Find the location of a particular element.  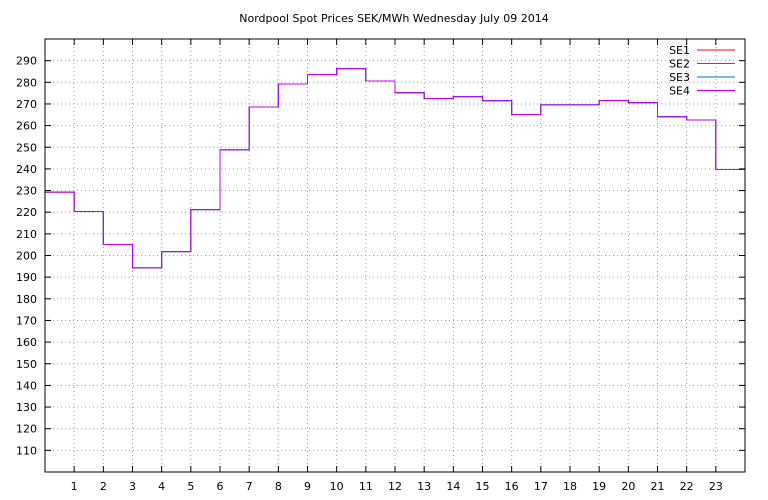

x-tick-label: 1 is located at coordinates (74, 486).